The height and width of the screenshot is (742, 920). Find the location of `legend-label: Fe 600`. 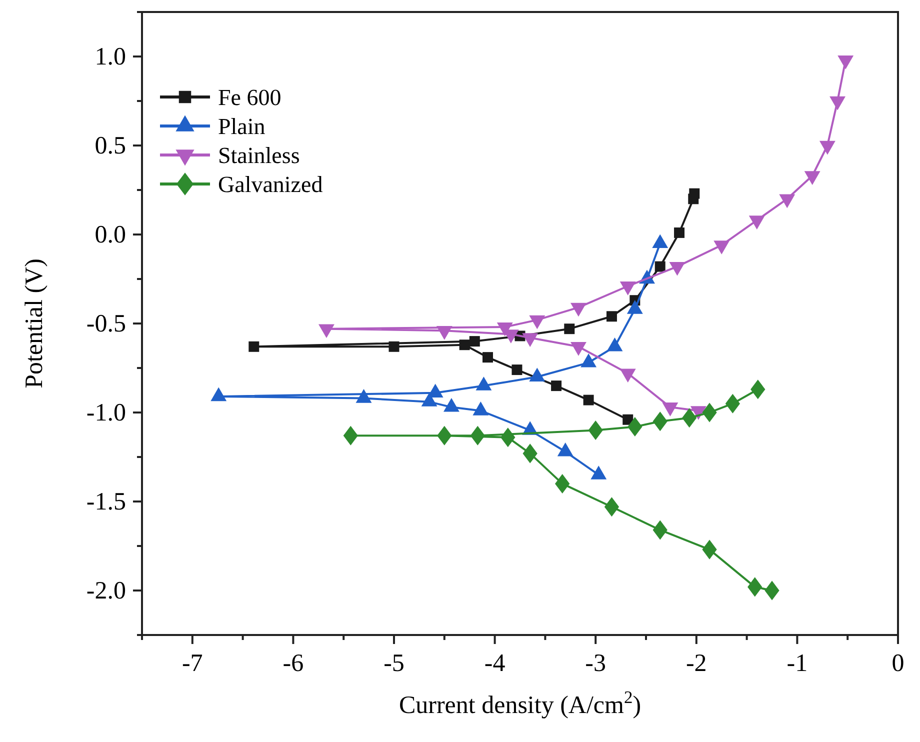

legend-label: Fe 600 is located at coordinates (250, 97).